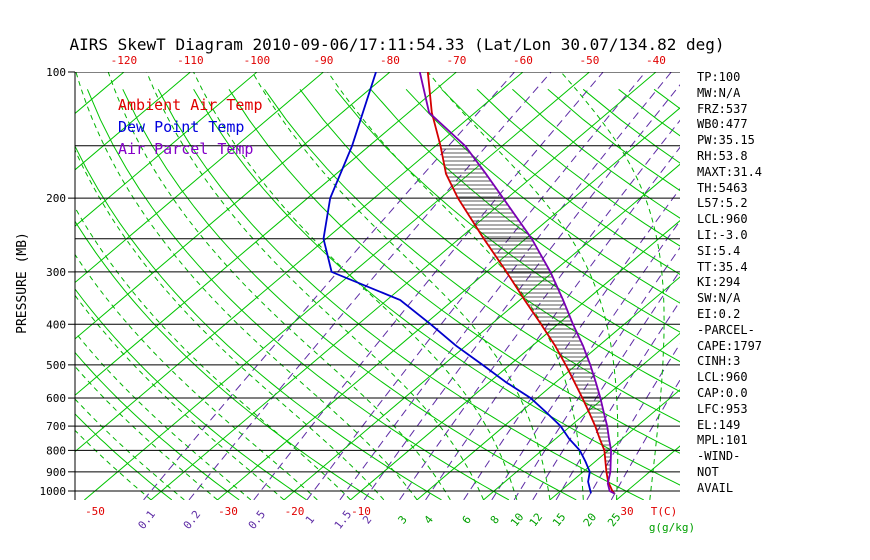 Image resolution: width=870 pixels, height=560 pixels. Describe the element at coordinates (722, 408) in the screenshot. I see `stat-line: LFC:953` at that location.